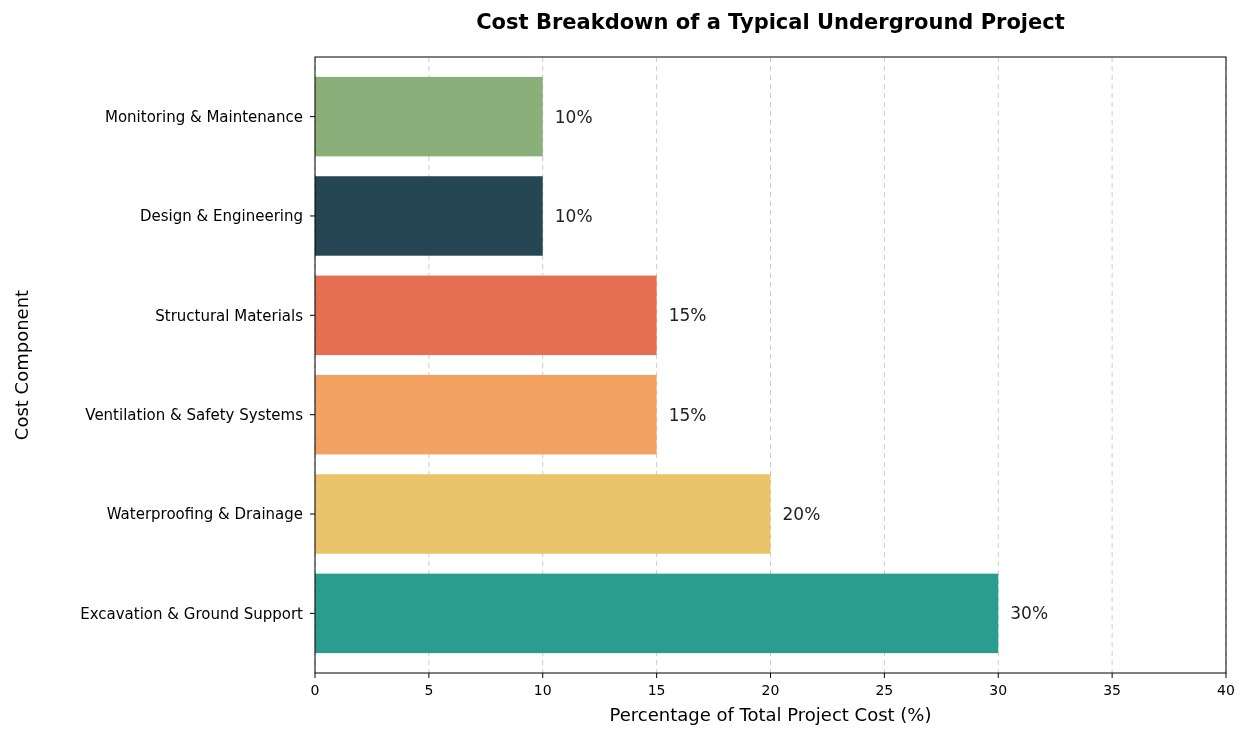 The image size is (1246, 731). What do you see at coordinates (1029, 613) in the screenshot?
I see `data-label: 30%` at bounding box center [1029, 613].